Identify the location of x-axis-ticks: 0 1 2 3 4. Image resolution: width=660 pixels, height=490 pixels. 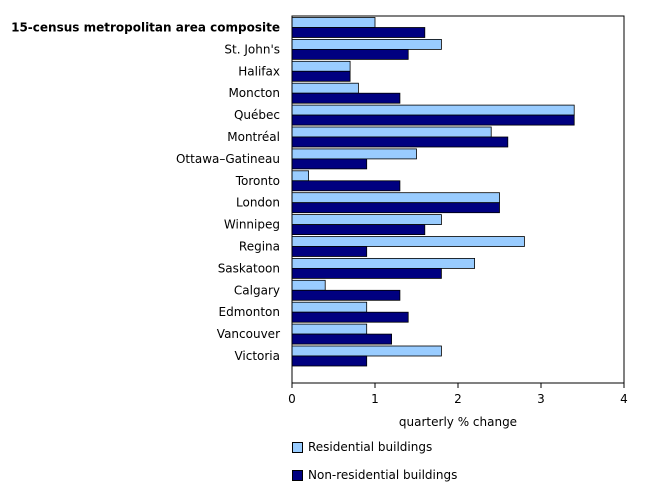
(458, 394).